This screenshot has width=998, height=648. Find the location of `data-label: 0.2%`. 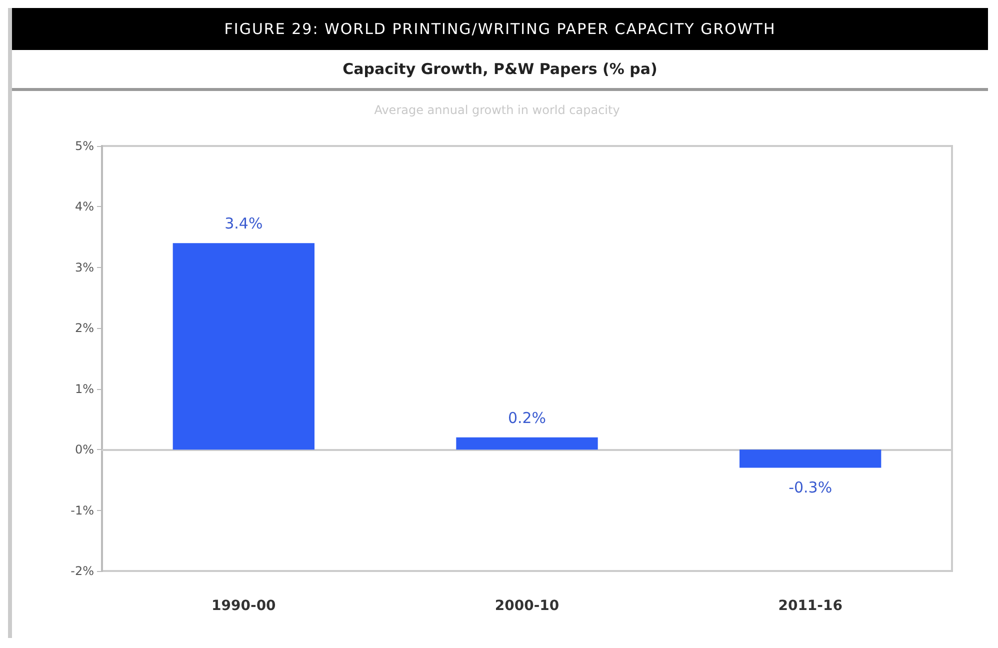

data-label: 0.2% is located at coordinates (527, 417).